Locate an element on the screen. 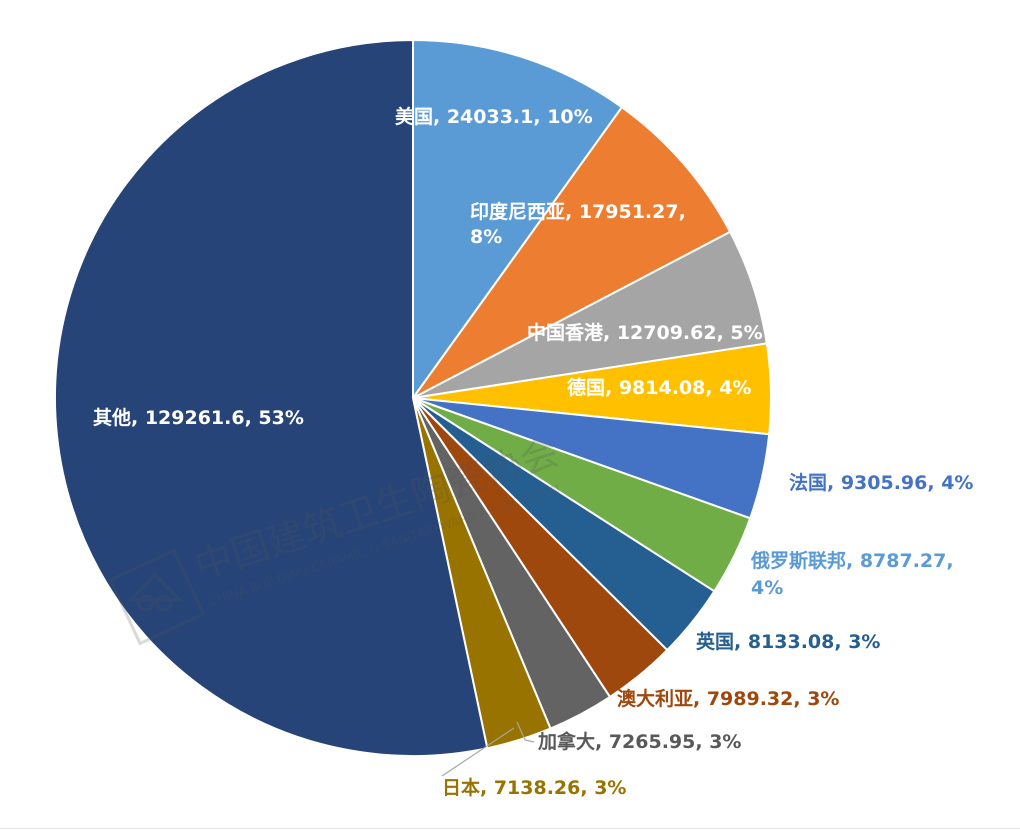 The image size is (1020, 832). data-label-9: 加拿大, 7265.95, 3% is located at coordinates (639, 741).